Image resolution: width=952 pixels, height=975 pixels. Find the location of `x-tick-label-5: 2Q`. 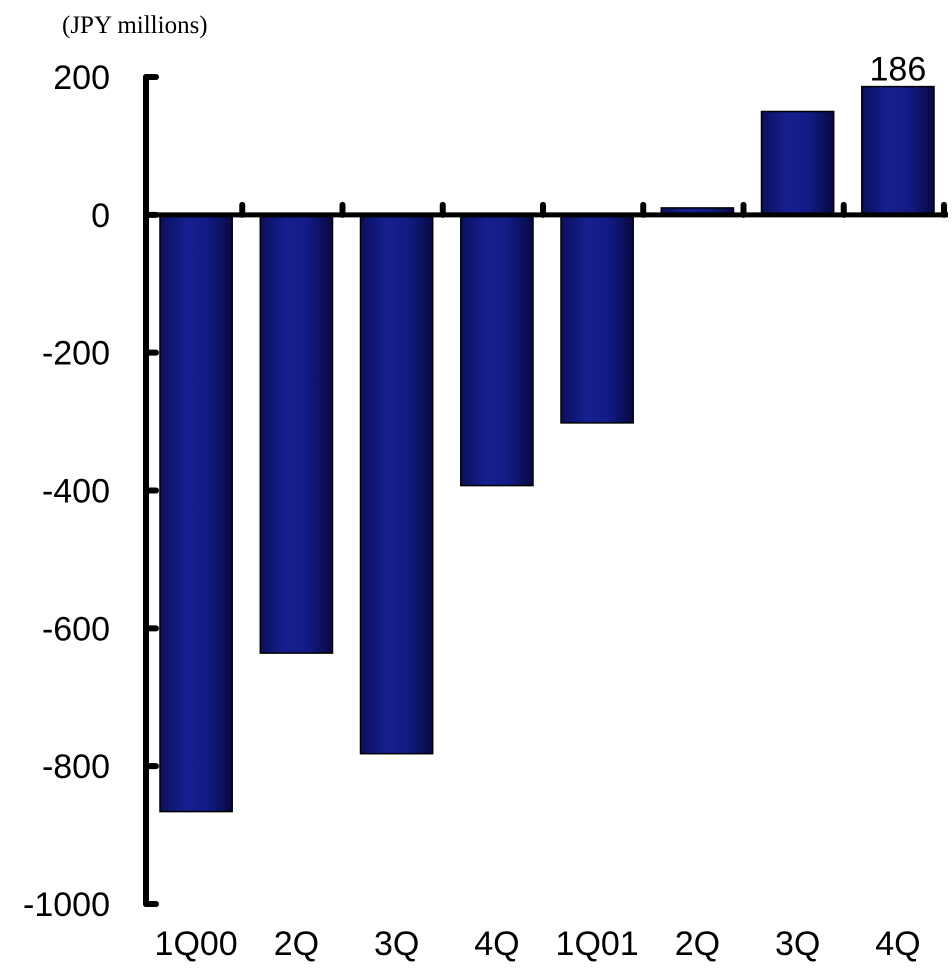

x-tick-label-5: 2Q is located at coordinates (697, 944).